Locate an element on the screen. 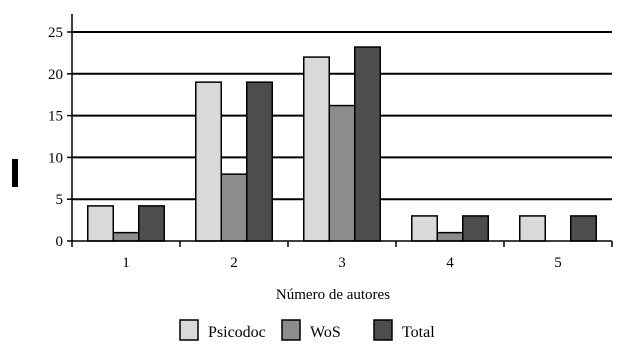  y-axis-title-mark is located at coordinates (15, 173).